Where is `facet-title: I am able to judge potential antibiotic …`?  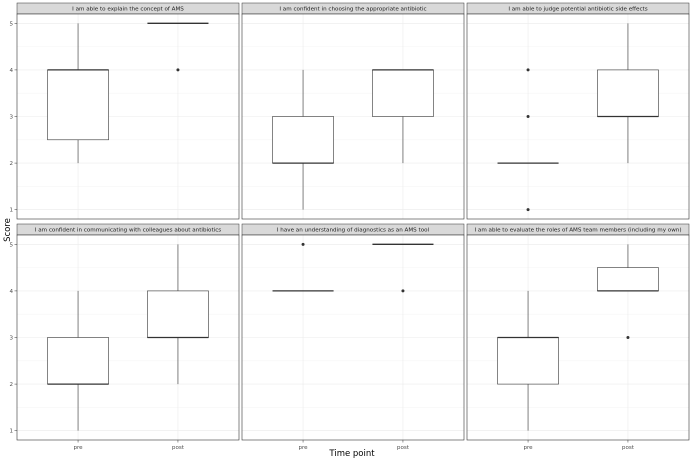 facet-title: I am able to judge potential antibiotic … is located at coordinates (577, 10).